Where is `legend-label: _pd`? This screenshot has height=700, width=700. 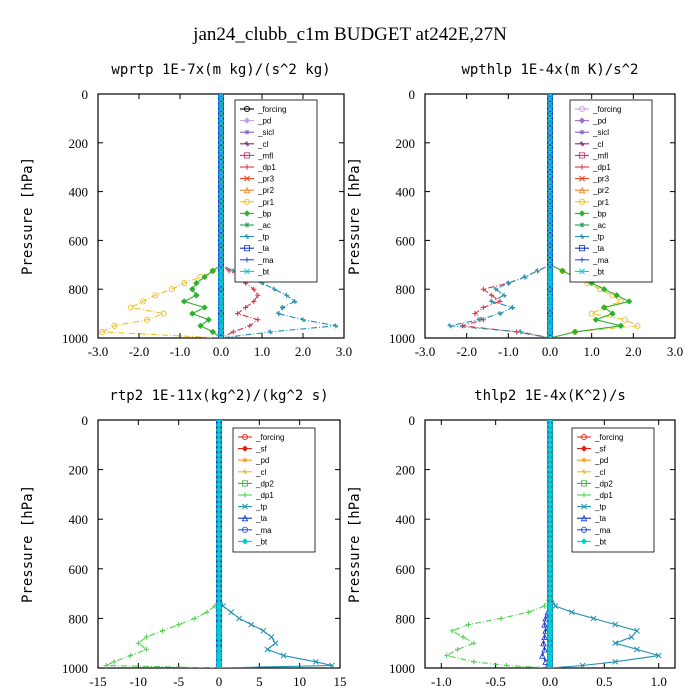 legend-label: _pd is located at coordinates (599, 121).